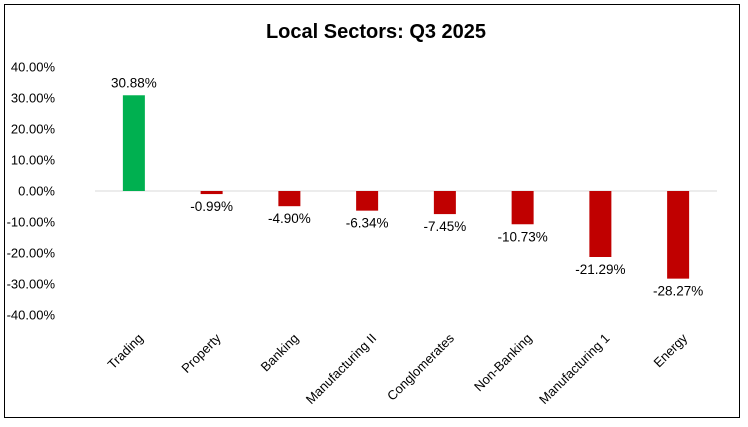 The width and height of the screenshot is (748, 427). What do you see at coordinates (31, 284) in the screenshot?
I see `y-tick-label: -30.00%` at bounding box center [31, 284].